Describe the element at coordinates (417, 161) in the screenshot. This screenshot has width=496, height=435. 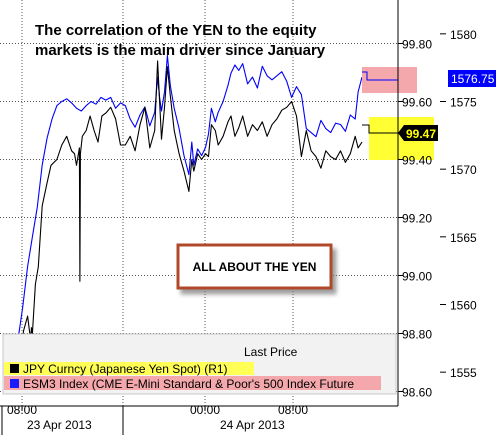
I see `y-left-tick-label-2: 99.40` at that location.